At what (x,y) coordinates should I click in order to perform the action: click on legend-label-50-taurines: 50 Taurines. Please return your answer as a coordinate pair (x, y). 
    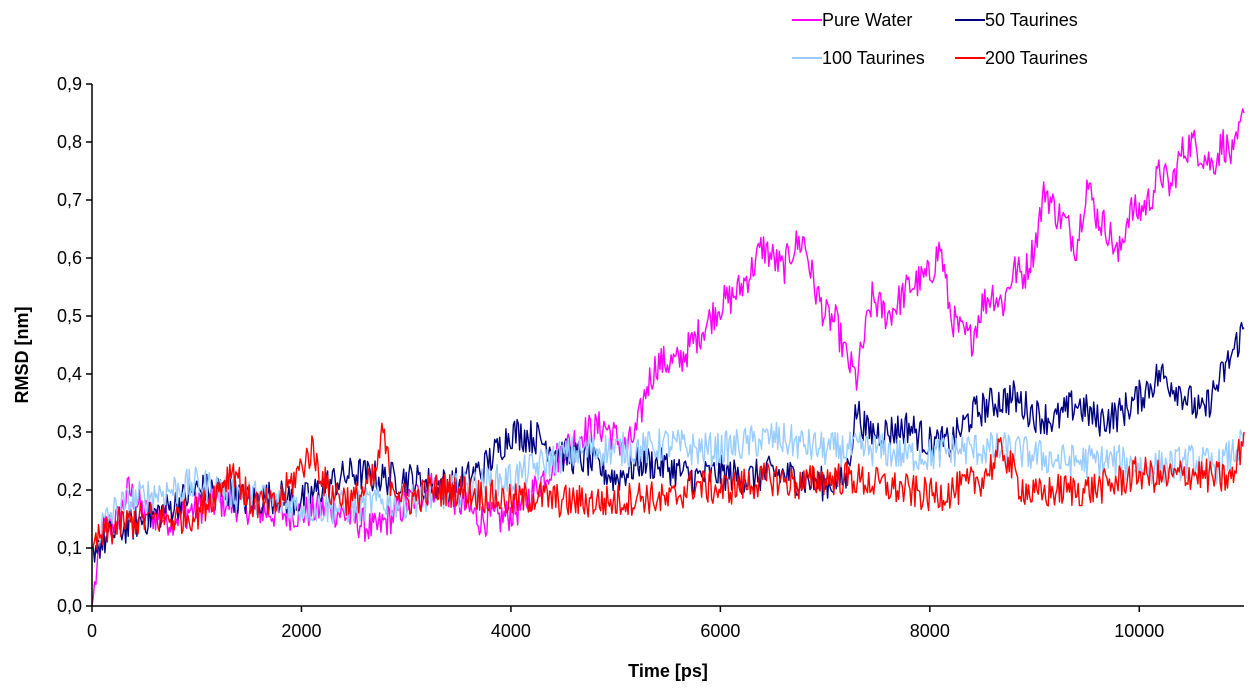
    Looking at the image, I should click on (1031, 20).